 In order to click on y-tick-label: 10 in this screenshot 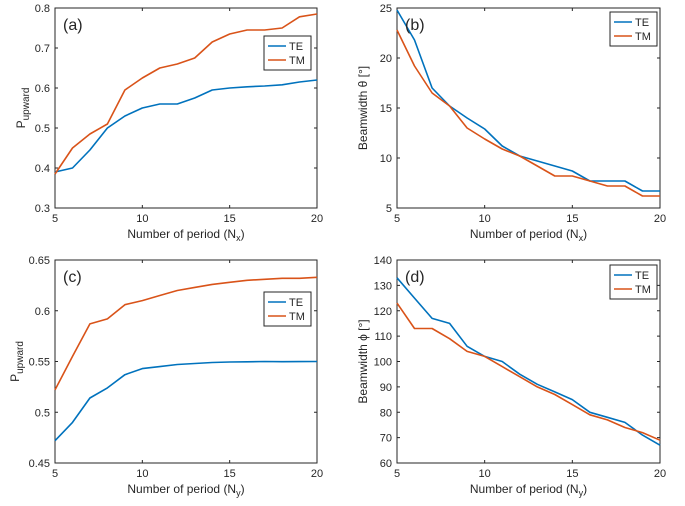, I will do `click(386, 159)`.